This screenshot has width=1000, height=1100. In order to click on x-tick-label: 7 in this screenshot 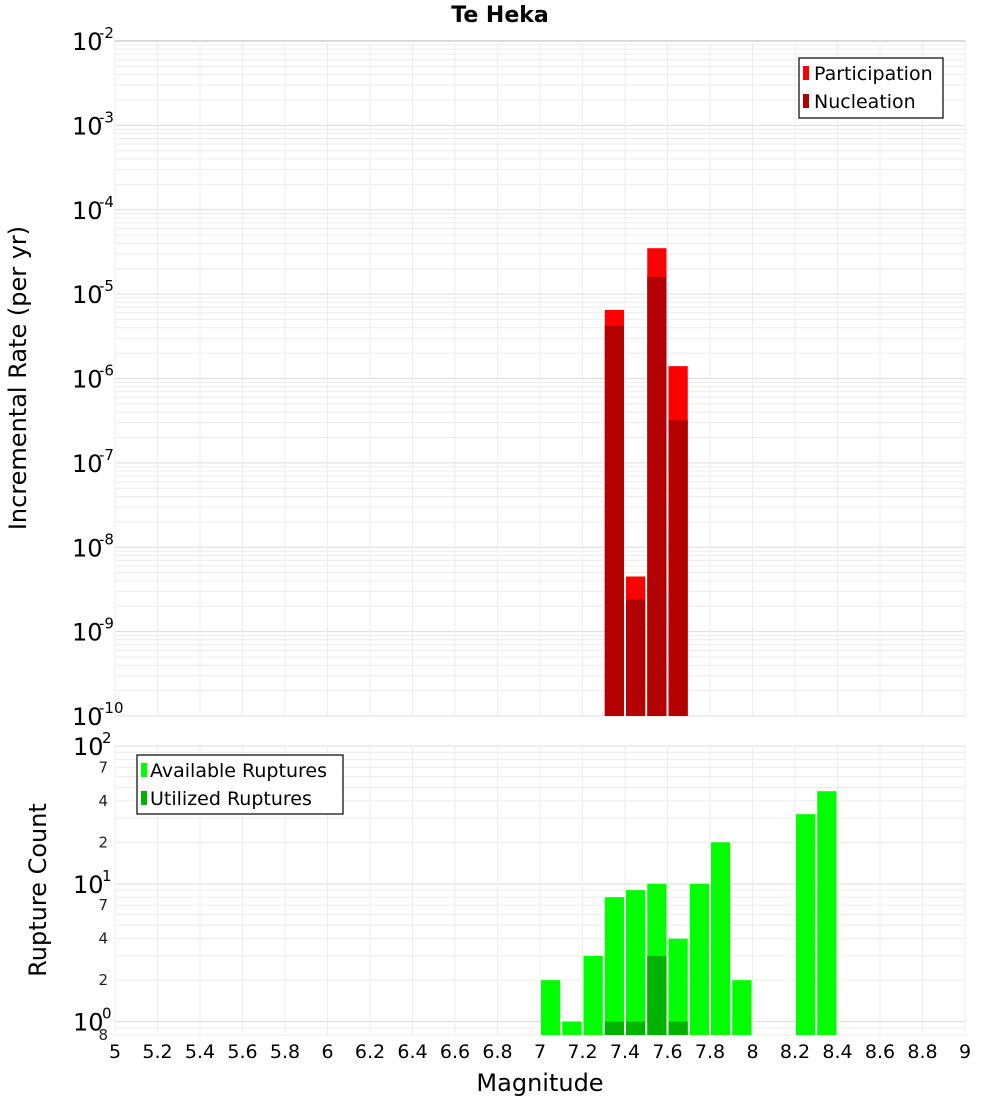, I will do `click(540, 1052)`.